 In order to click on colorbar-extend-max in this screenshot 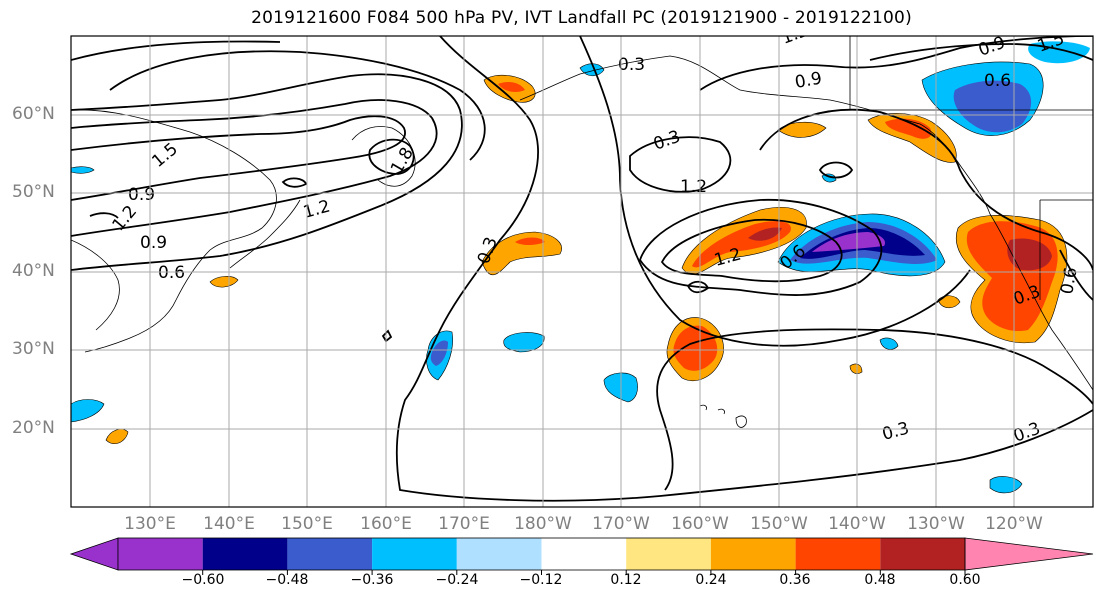, I will do `click(1029, 554)`.